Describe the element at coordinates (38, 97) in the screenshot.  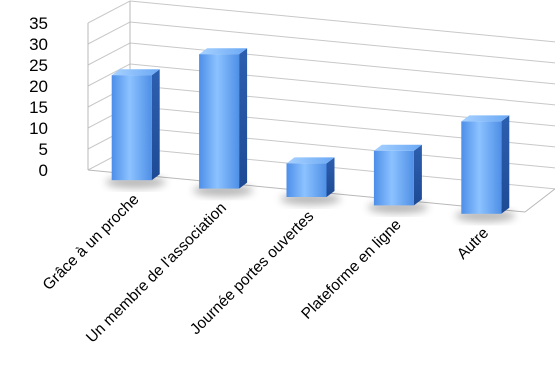
I see `y-axis-ticks: 0 5 10 15 20 25 30 35` at that location.